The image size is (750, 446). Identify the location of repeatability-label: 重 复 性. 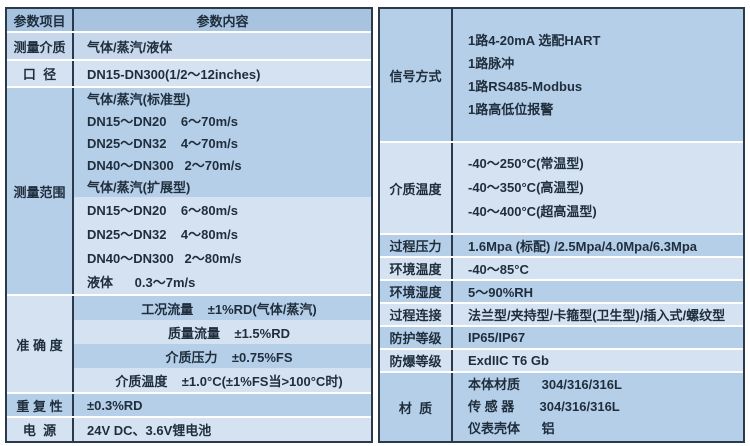
(40, 405).